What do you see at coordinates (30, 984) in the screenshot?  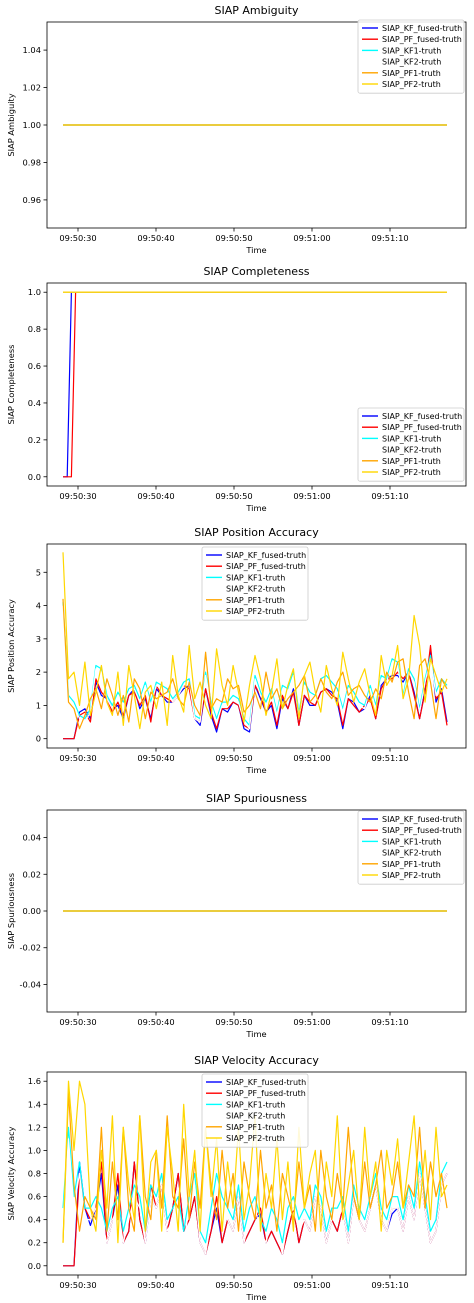 I see `y-tick-label: -0.04` at bounding box center [30, 984].